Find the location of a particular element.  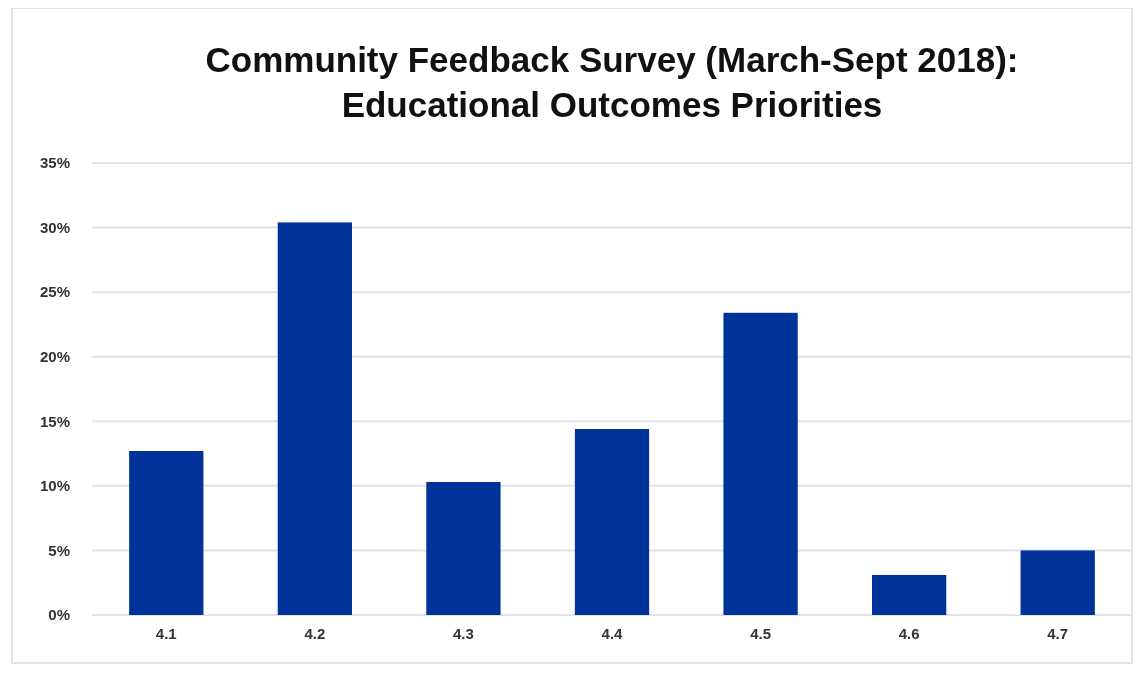

y-tick-label: 25% is located at coordinates (54, 292).